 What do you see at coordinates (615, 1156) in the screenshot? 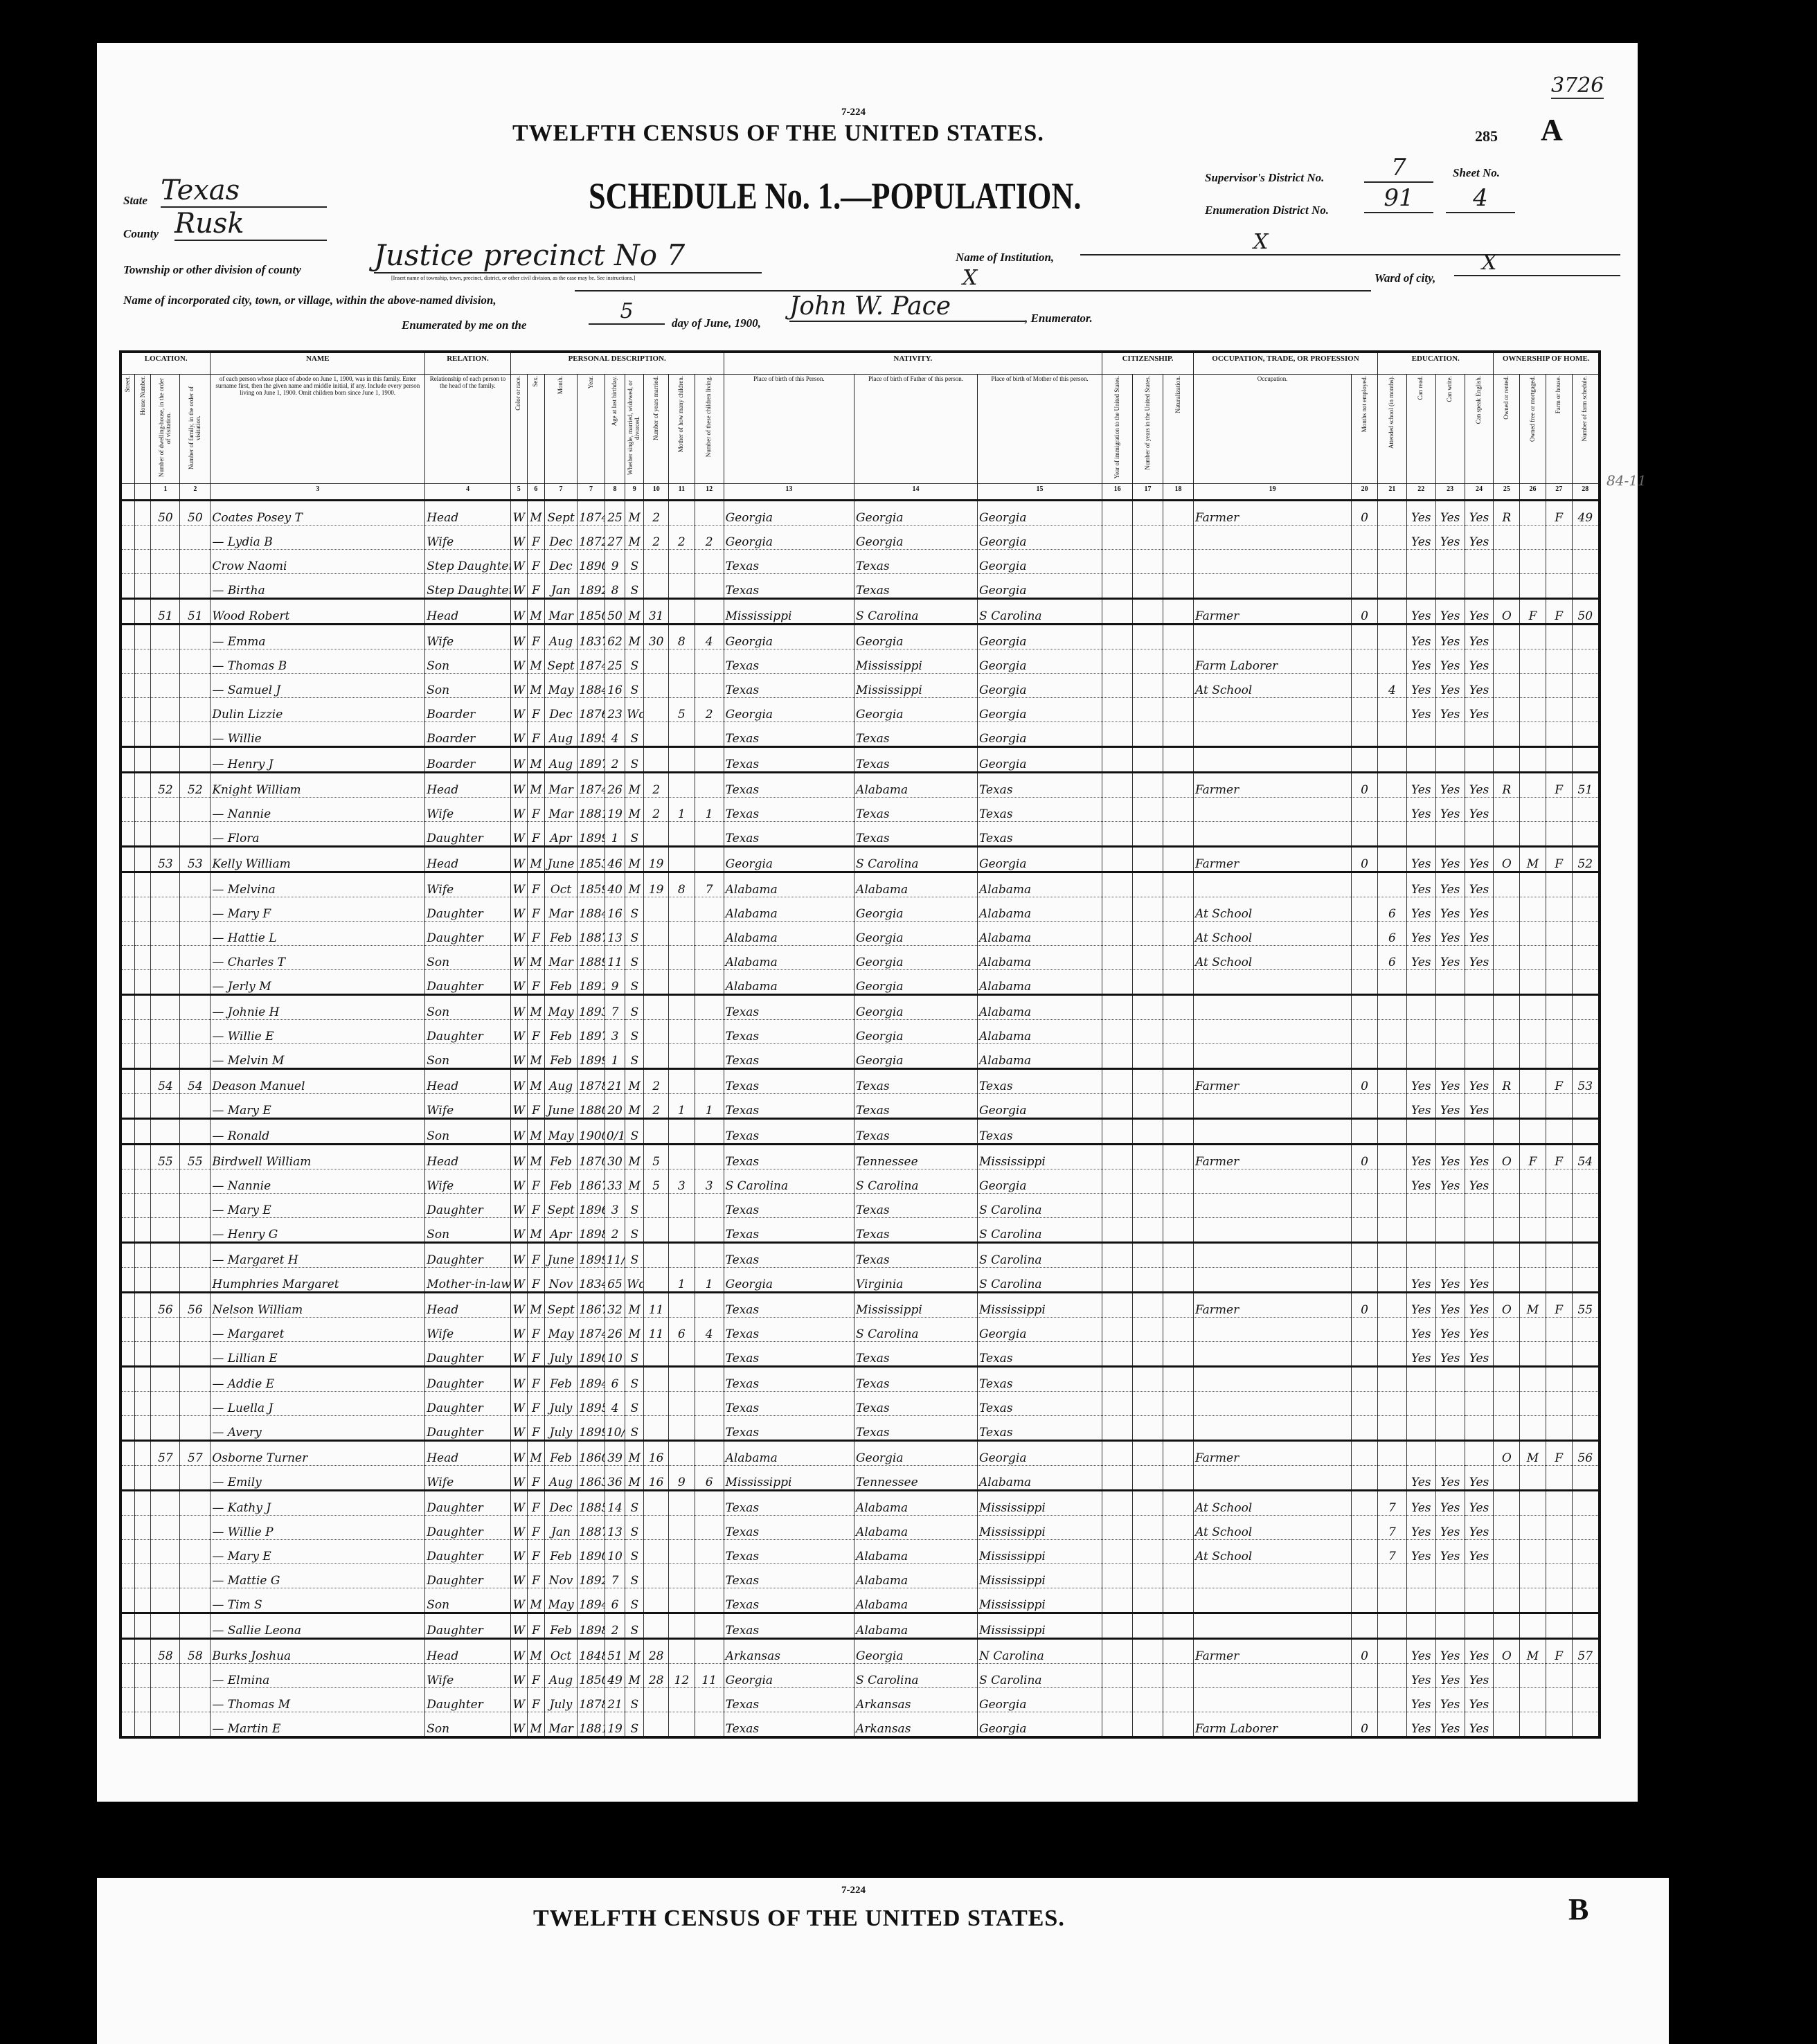
I see `age-cell: 30` at bounding box center [615, 1156].